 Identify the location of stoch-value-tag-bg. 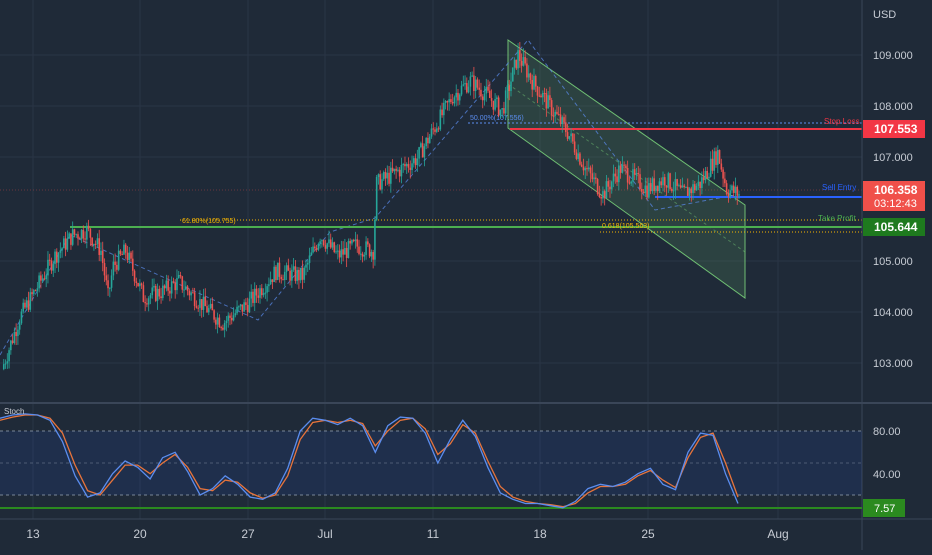
(884, 508).